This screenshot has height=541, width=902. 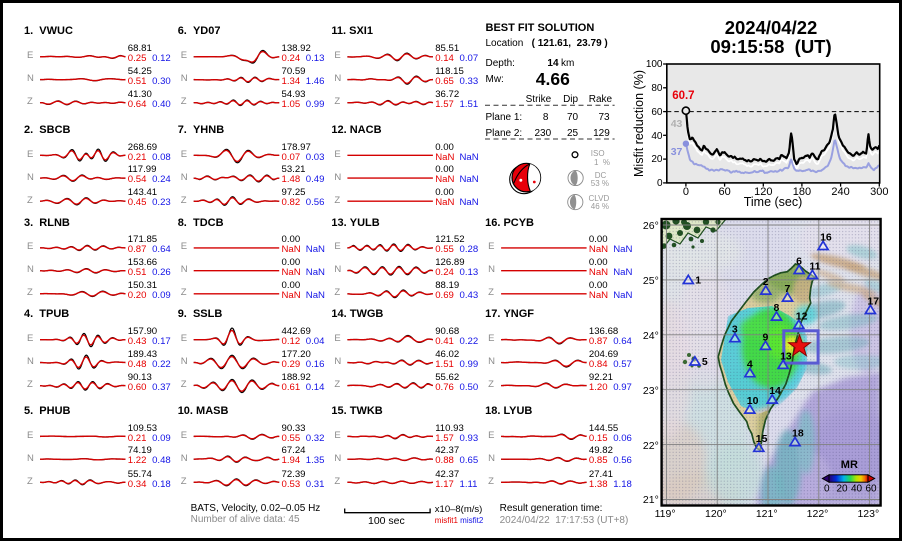 What do you see at coordinates (857, 489) in the screenshot?
I see `svg-text: 40` at bounding box center [857, 489].